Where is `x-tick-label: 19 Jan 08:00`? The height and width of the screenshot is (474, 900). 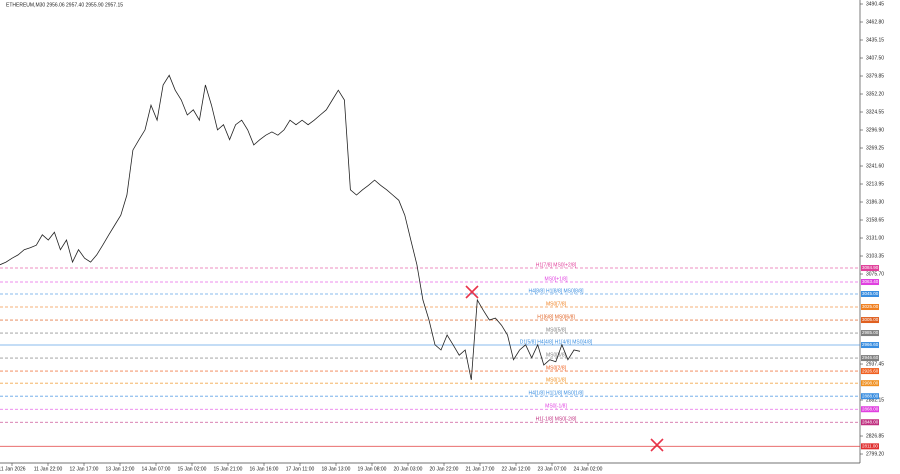 x-tick-label: 19 Jan 08:00 is located at coordinates (372, 469).